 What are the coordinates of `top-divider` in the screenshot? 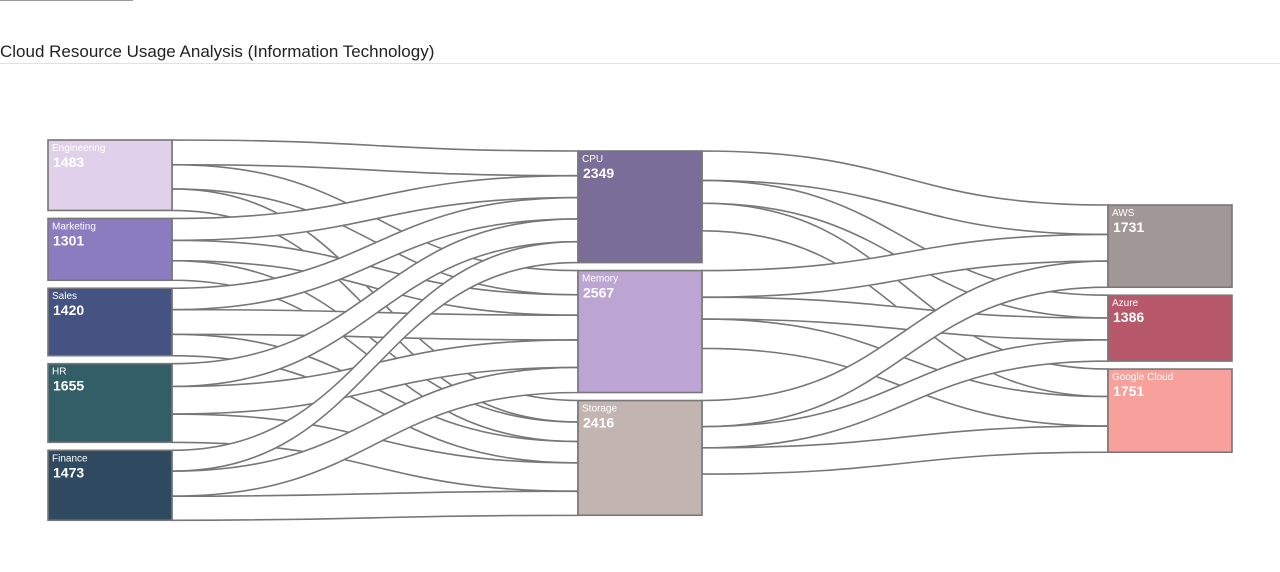 It's located at (66, 0).